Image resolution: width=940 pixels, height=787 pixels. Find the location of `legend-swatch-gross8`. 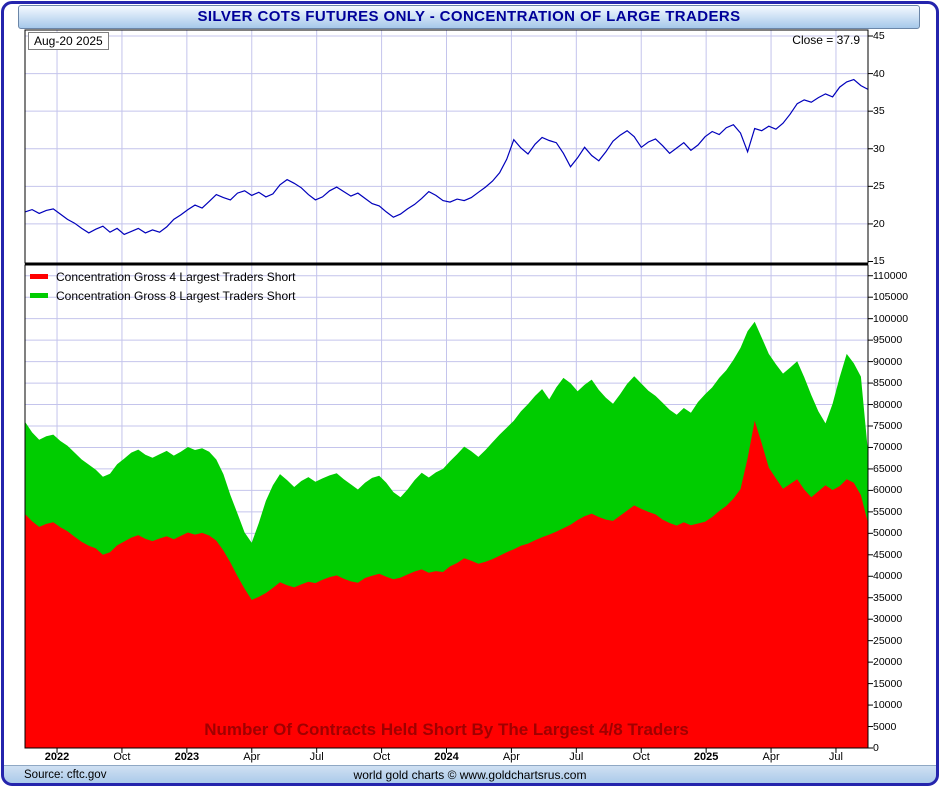

legend-swatch-gross8 is located at coordinates (39, 295).